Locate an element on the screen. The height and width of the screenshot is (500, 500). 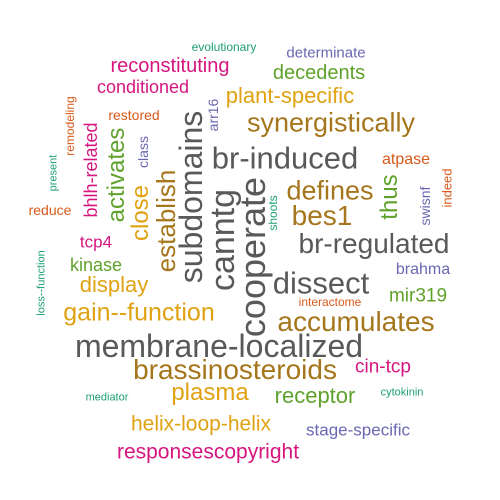
word-interactome: interactome is located at coordinates (330, 302).